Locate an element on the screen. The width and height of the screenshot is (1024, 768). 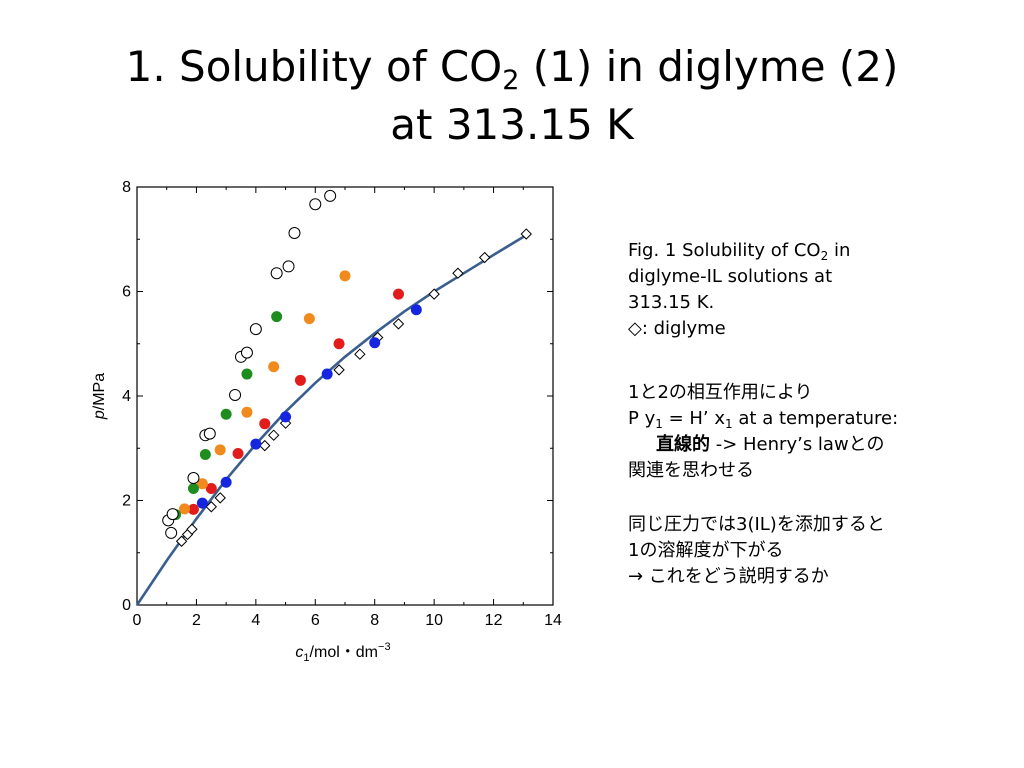
y-tick-label: 6 is located at coordinates (126, 292).